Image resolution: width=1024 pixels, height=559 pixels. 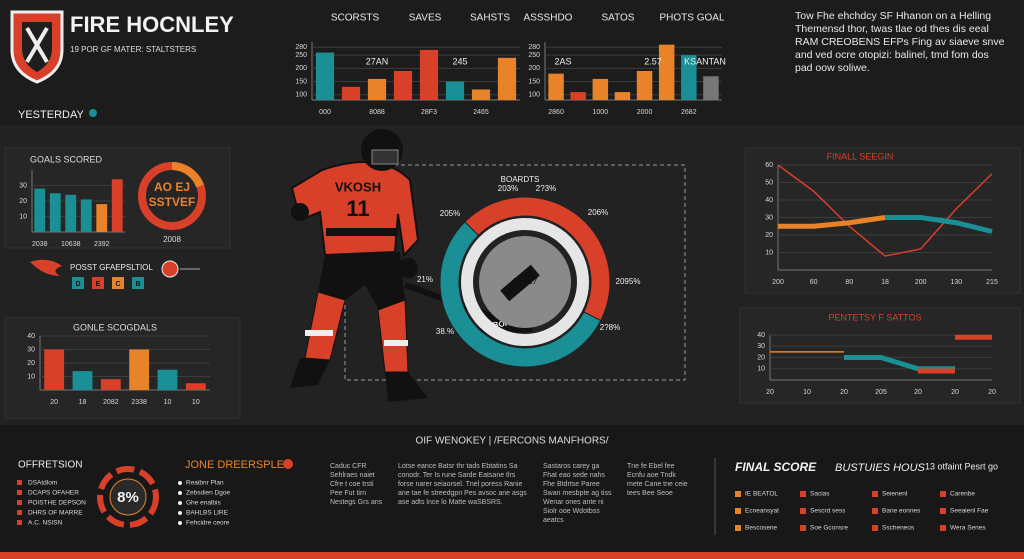 I want to click on footer-section: OFFRETSION, so click(x=50, y=465).